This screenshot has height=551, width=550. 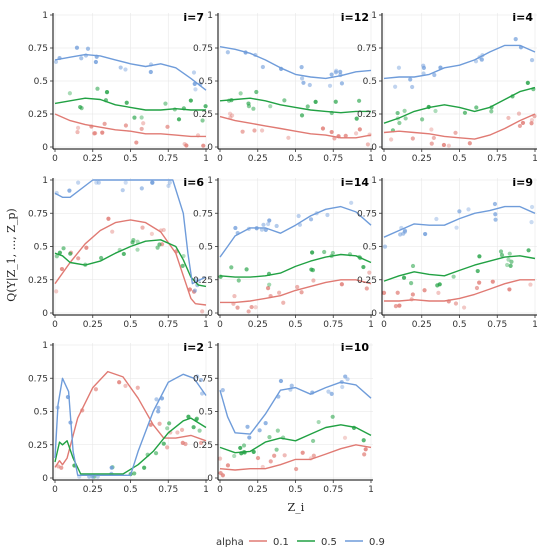 What do you see at coordinates (206, 248) in the screenshot?
I see `y-tick-label: 0.5` at bounding box center [206, 248].